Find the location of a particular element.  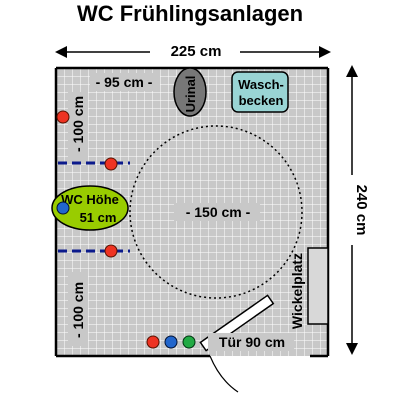

height-dimension: 240 cm is located at coordinates (356, 210).